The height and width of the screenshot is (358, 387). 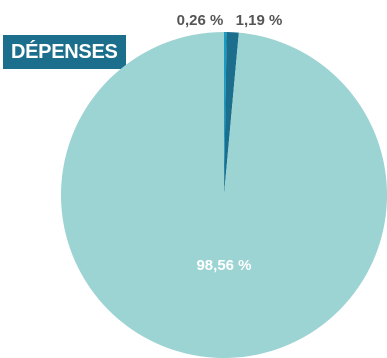 I want to click on slice-label: 1,19 %, so click(x=259, y=20).